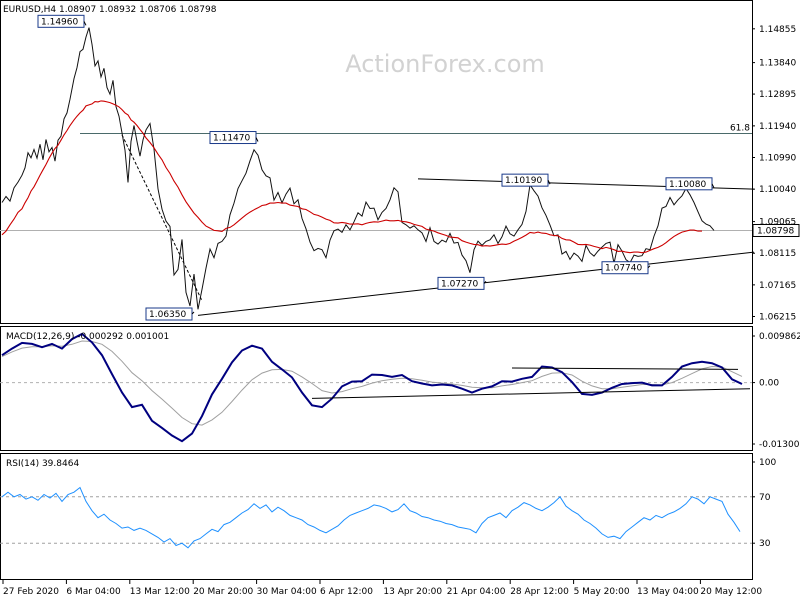  Describe the element at coordinates (740, 129) in the screenshot. I see `fib-label: 61.8` at that location.